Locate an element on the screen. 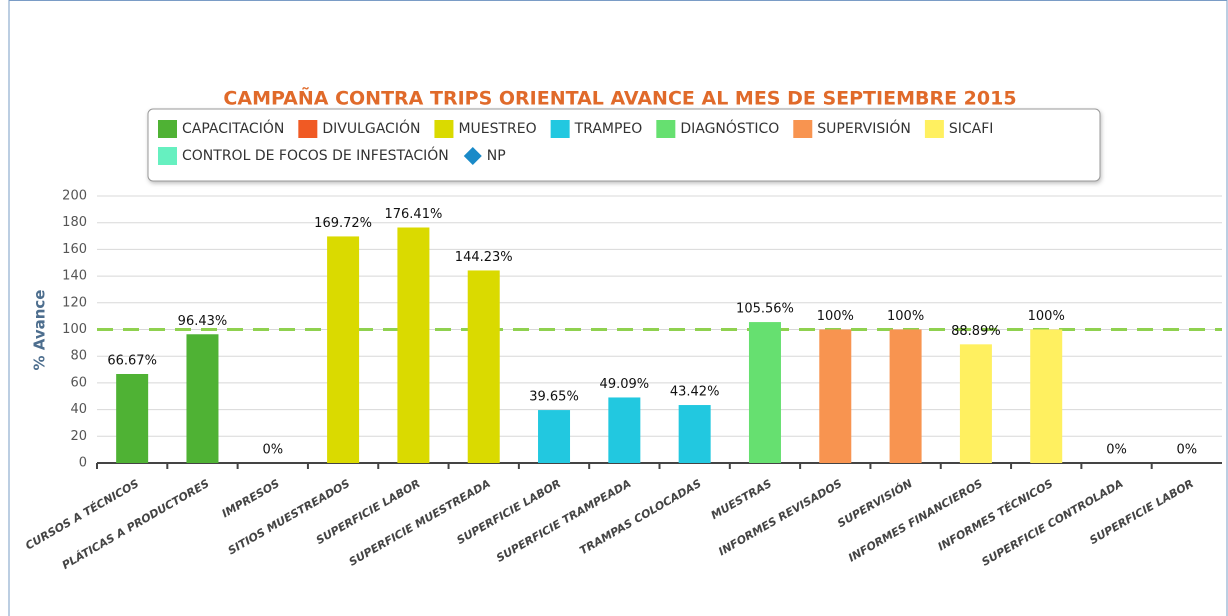  legend-label: TRAMPEO is located at coordinates (608, 129).